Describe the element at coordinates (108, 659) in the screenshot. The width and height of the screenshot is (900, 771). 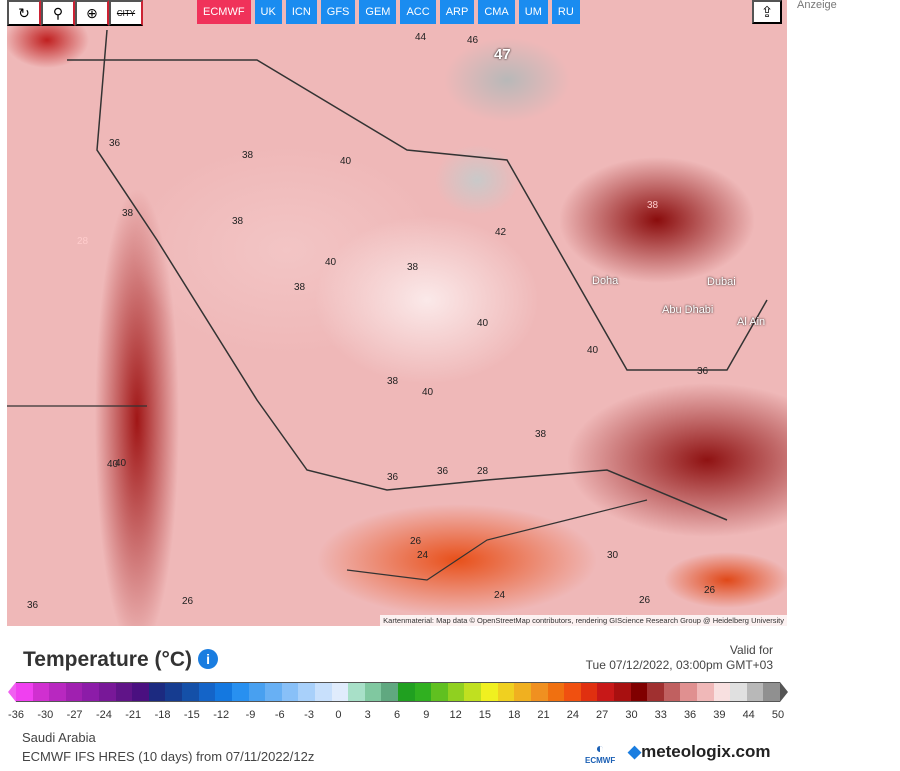
I see `legend-title-text: Temperature (°C)` at that location.